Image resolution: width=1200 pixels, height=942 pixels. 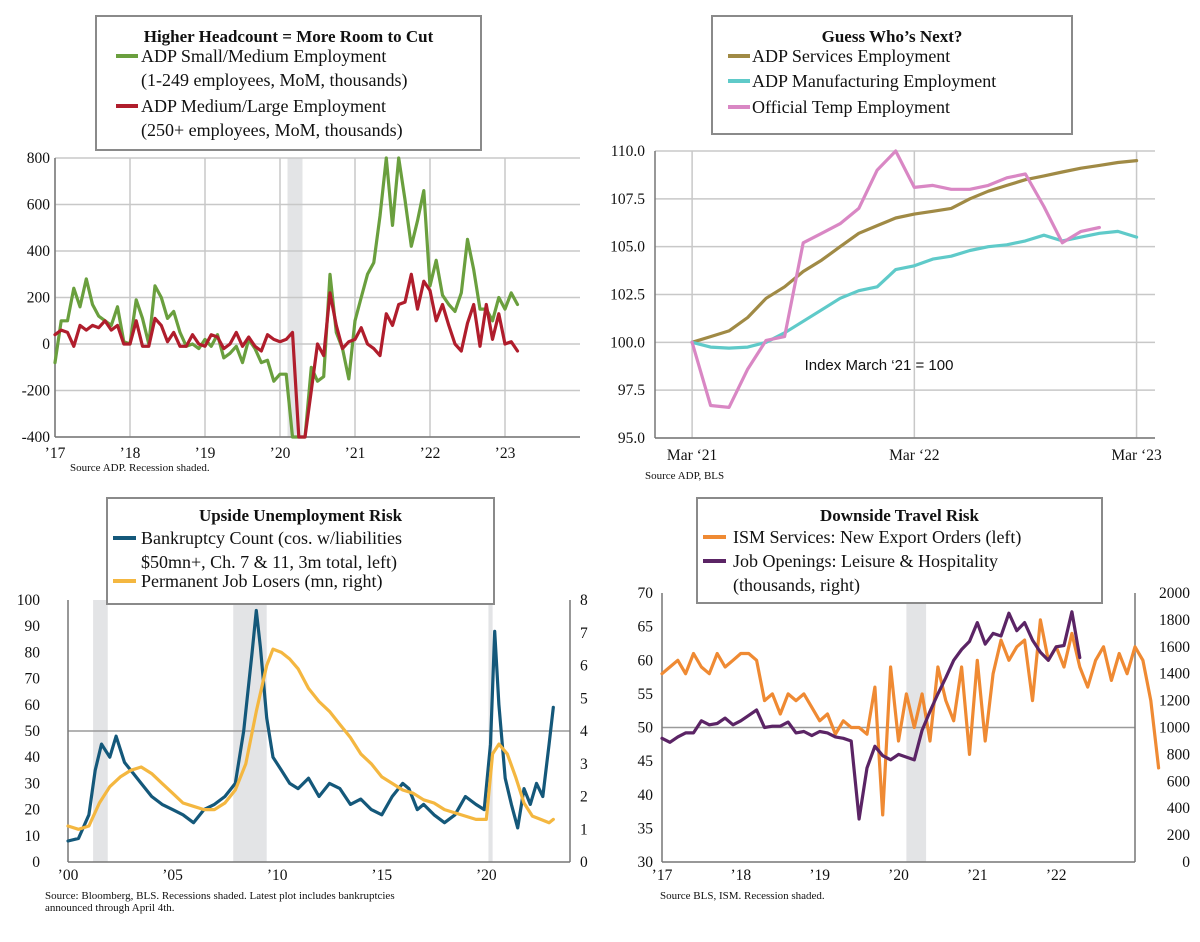 I want to click on y2-tick-label: 1, so click(x=584, y=829).